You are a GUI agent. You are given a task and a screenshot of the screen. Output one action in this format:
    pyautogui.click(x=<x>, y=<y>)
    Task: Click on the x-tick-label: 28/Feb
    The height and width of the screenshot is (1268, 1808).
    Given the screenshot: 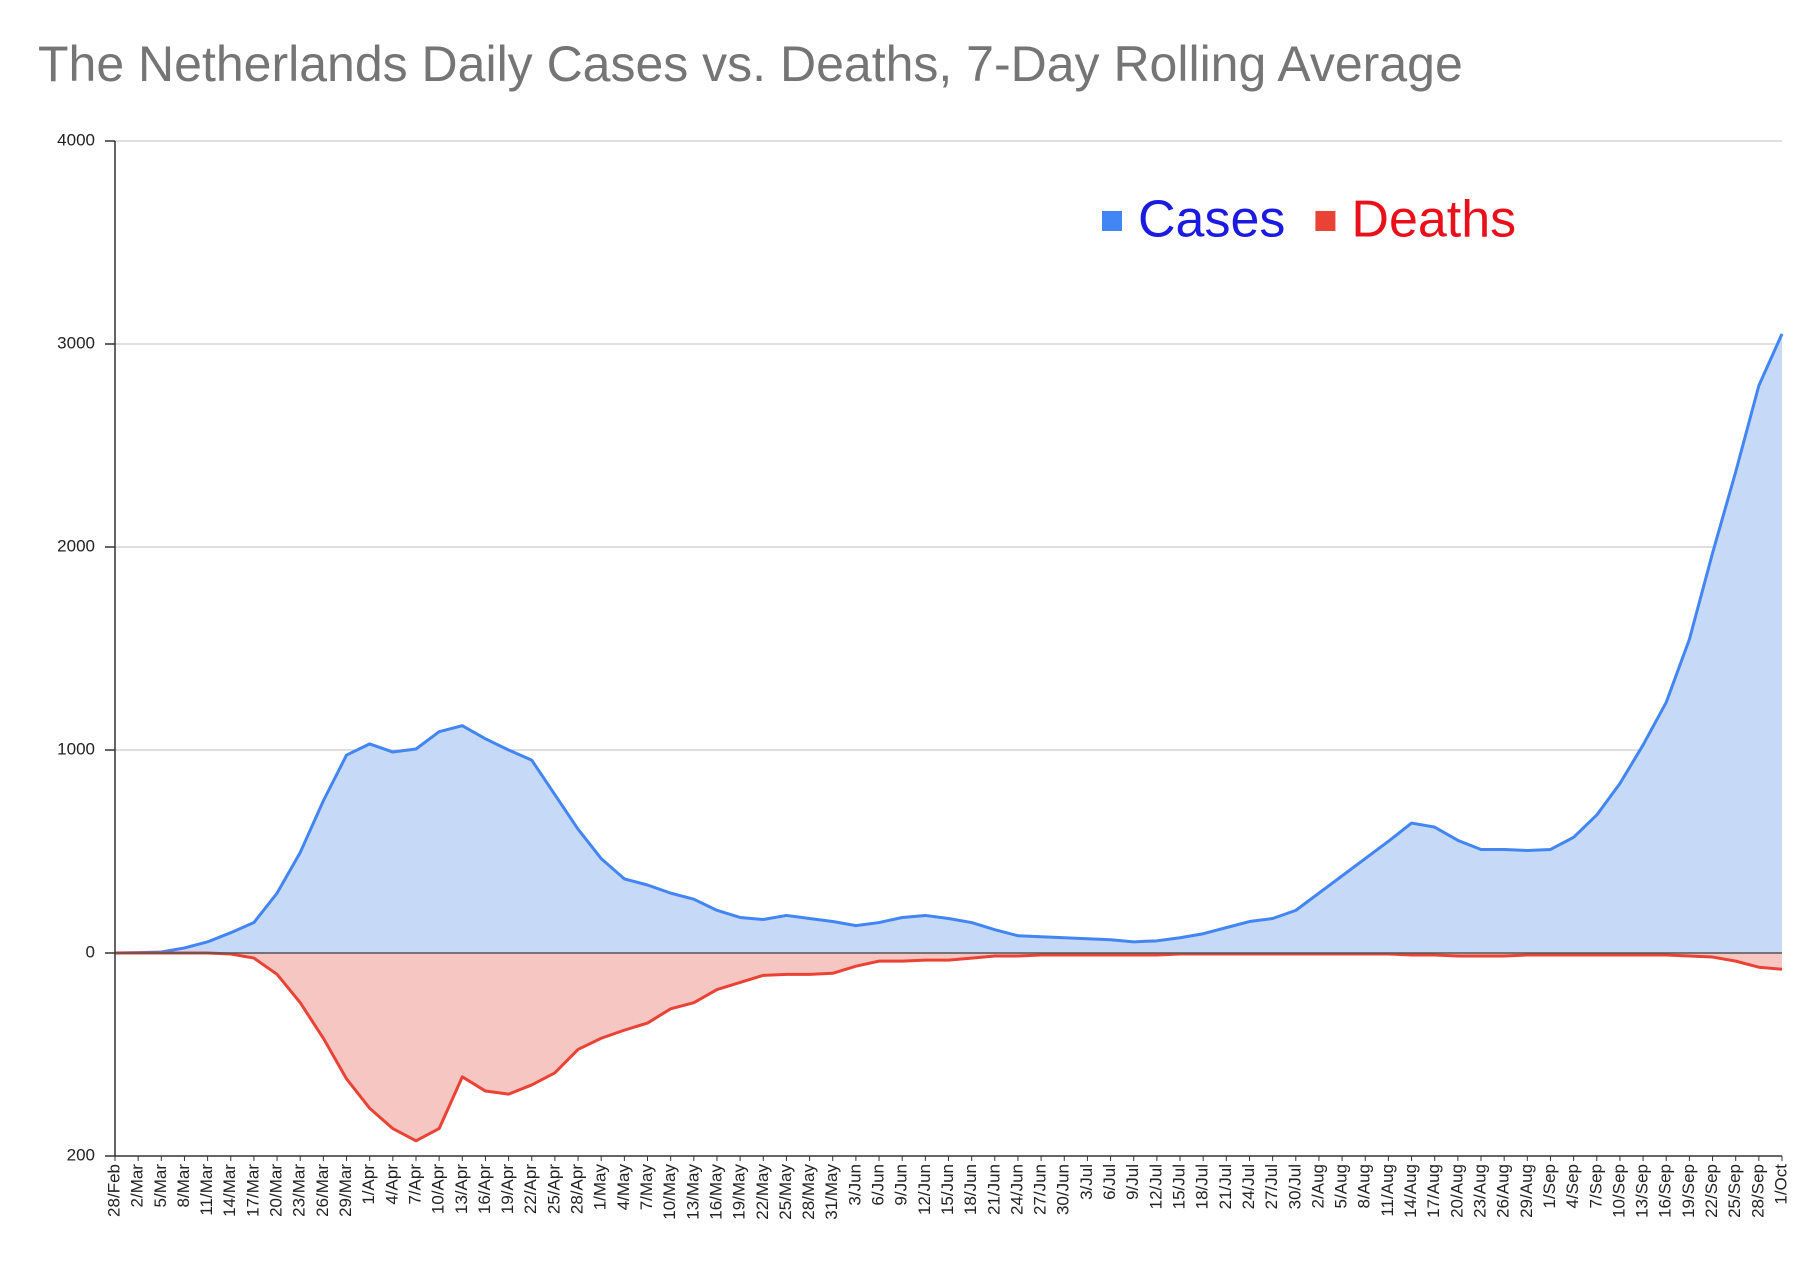 What is the action you would take?
    pyautogui.click(x=113, y=1190)
    